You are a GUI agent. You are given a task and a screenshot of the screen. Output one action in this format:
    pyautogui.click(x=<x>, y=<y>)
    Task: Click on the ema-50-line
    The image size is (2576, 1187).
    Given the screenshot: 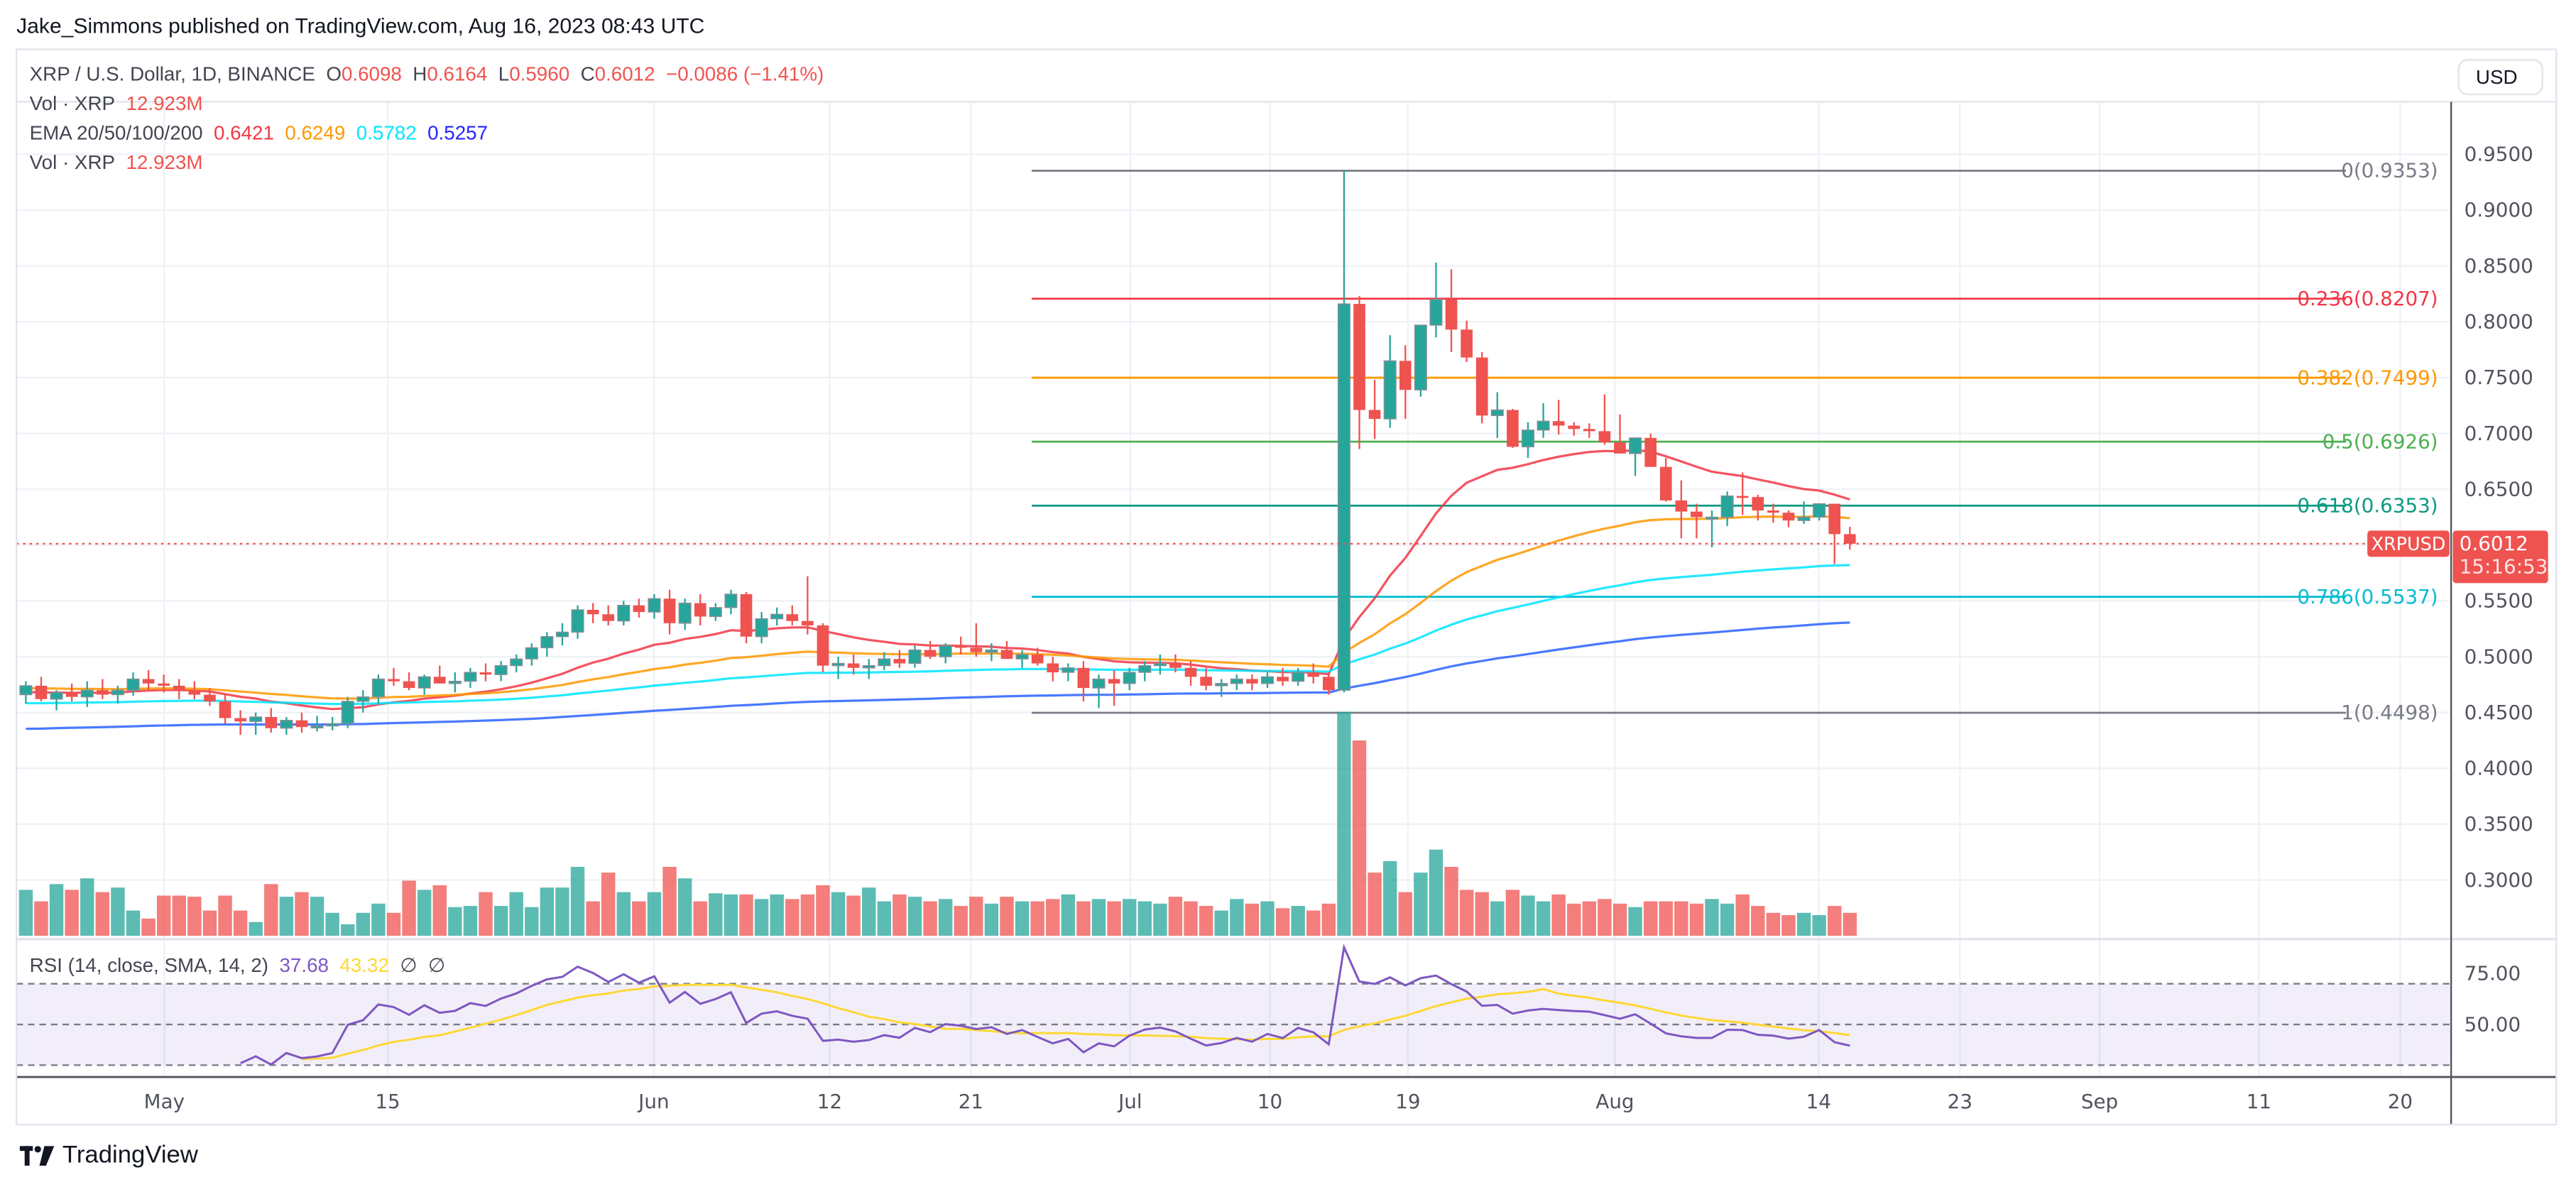 What is the action you would take?
    pyautogui.click(x=938, y=607)
    